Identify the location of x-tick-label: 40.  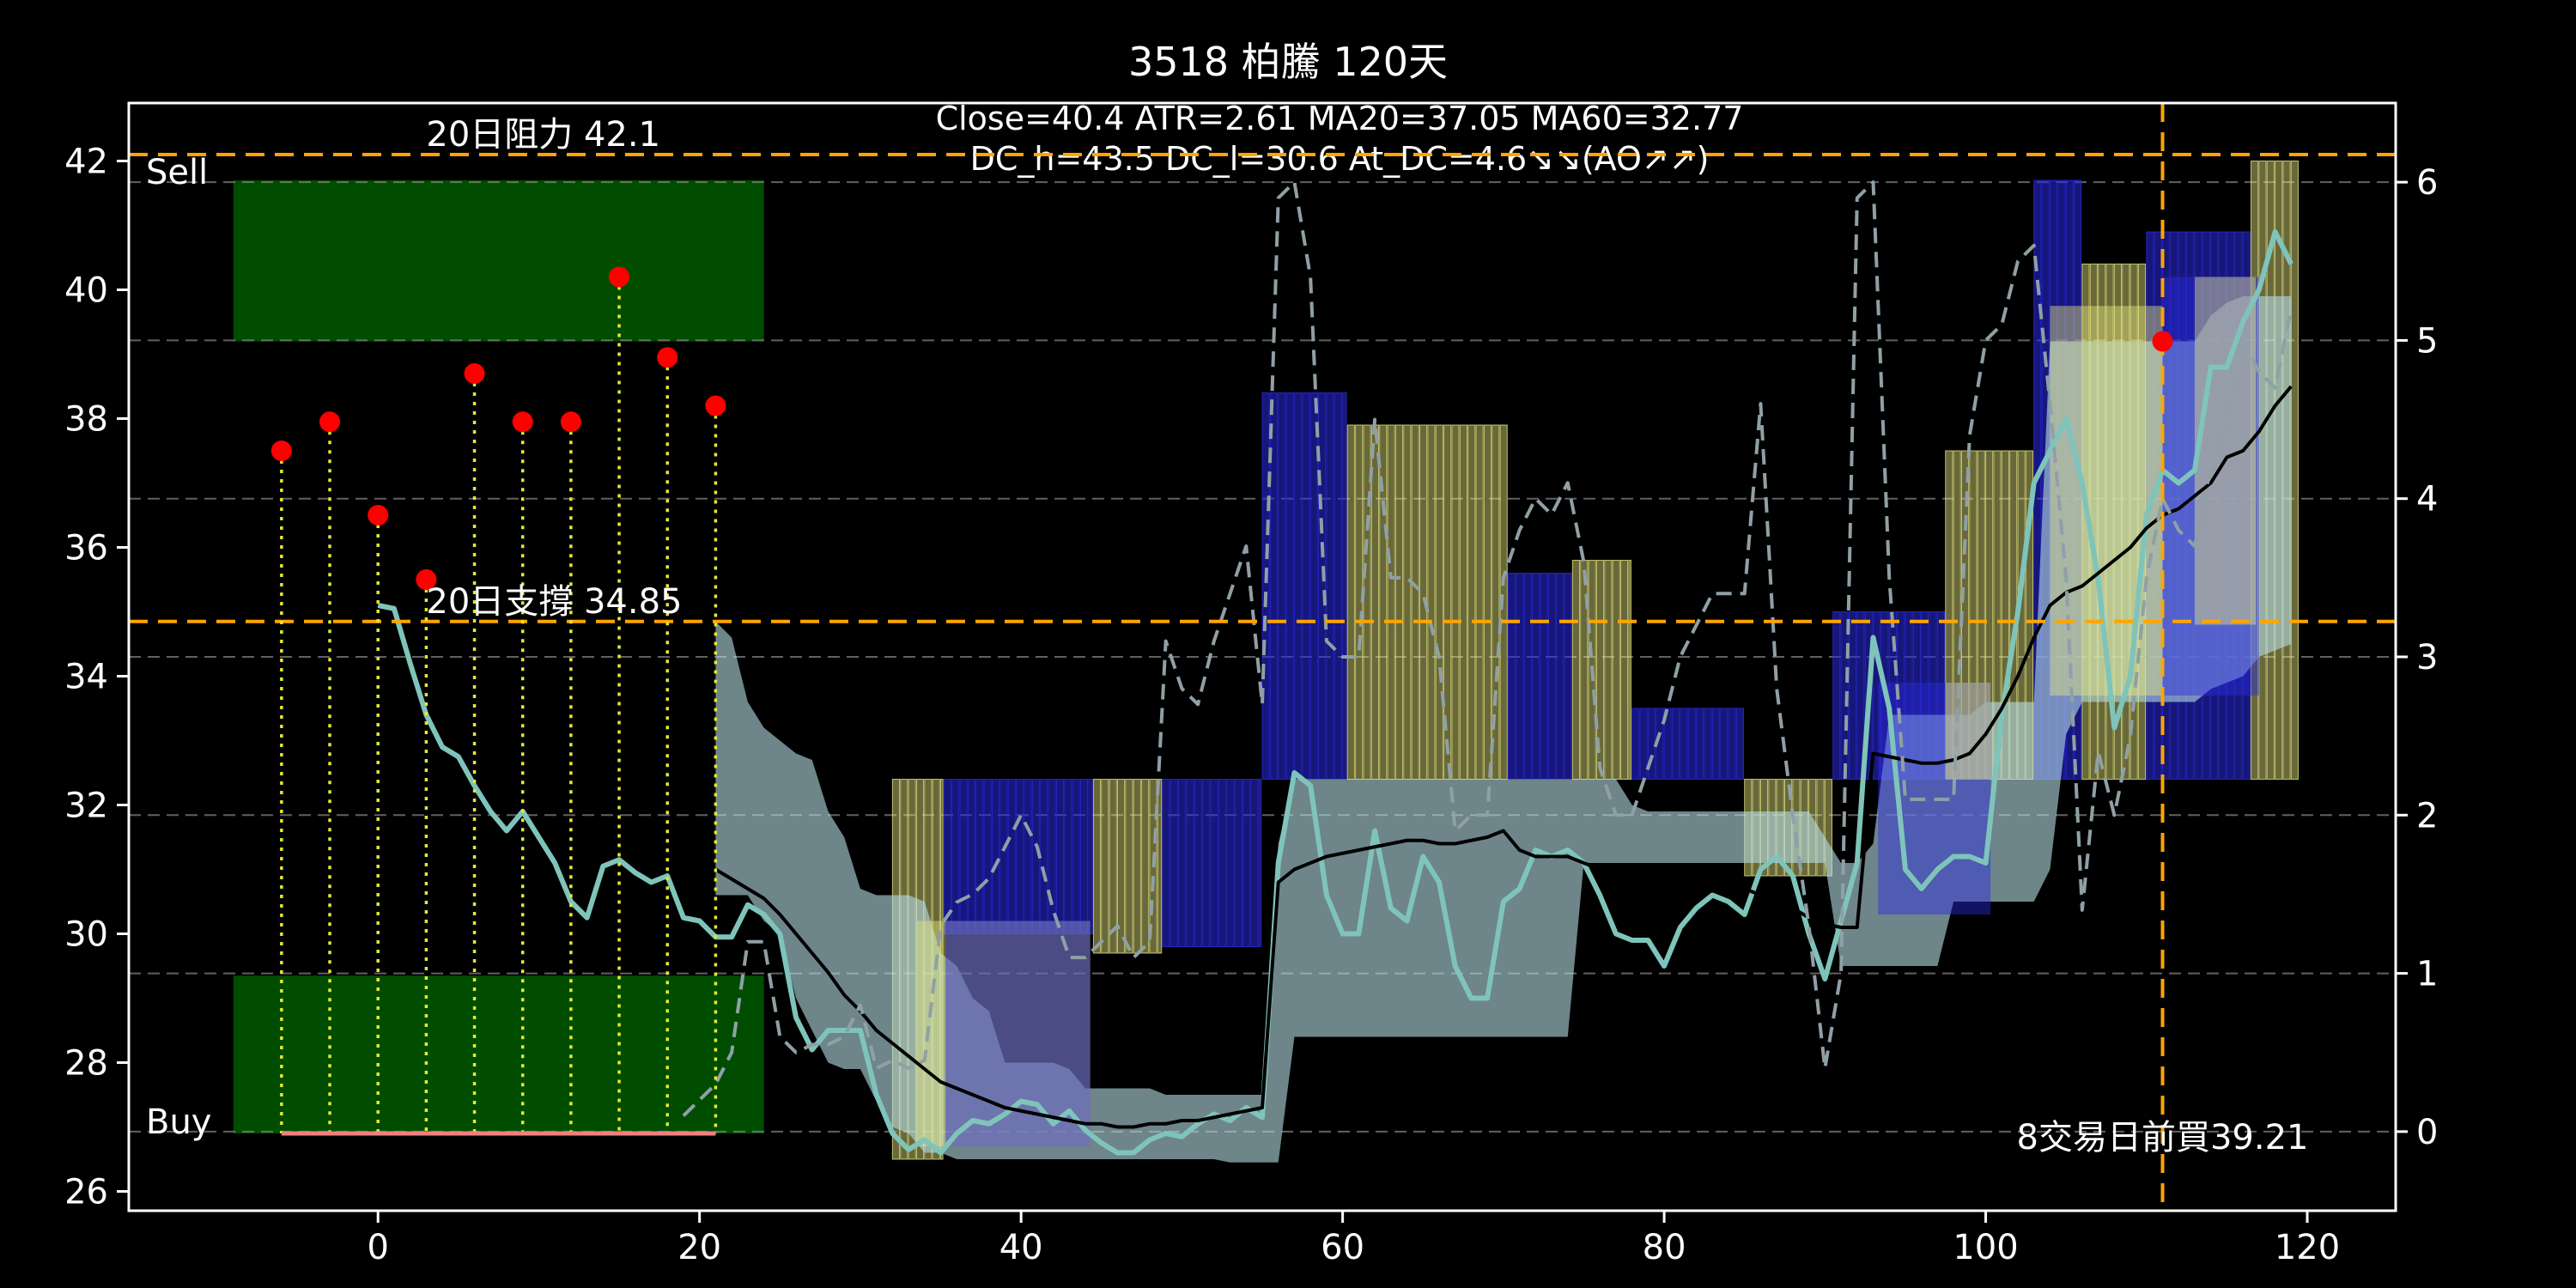
(1021, 1247).